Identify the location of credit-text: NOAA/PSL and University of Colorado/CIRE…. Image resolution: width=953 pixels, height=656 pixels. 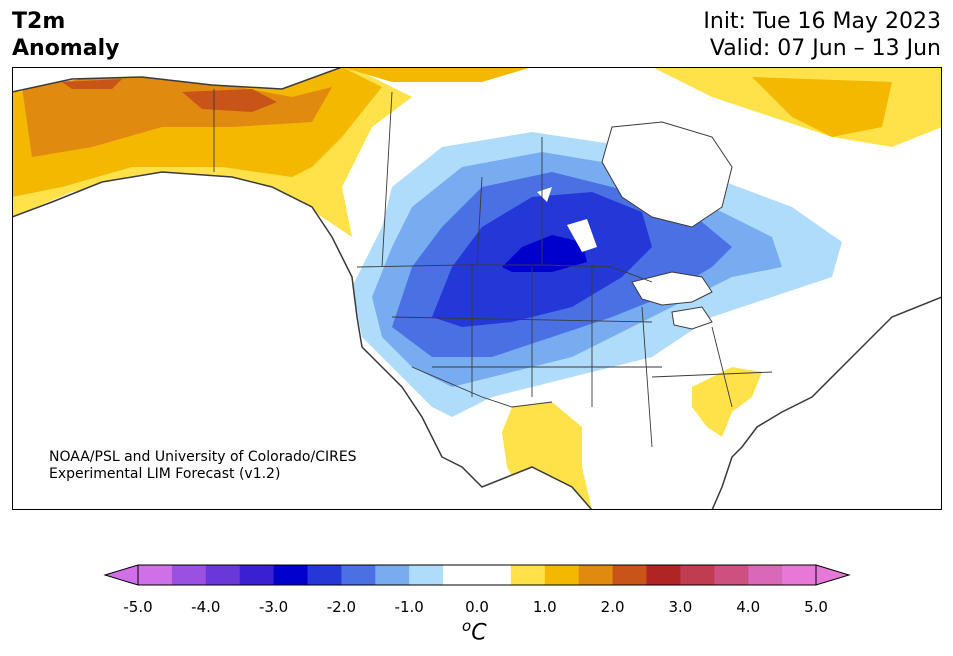
(203, 466).